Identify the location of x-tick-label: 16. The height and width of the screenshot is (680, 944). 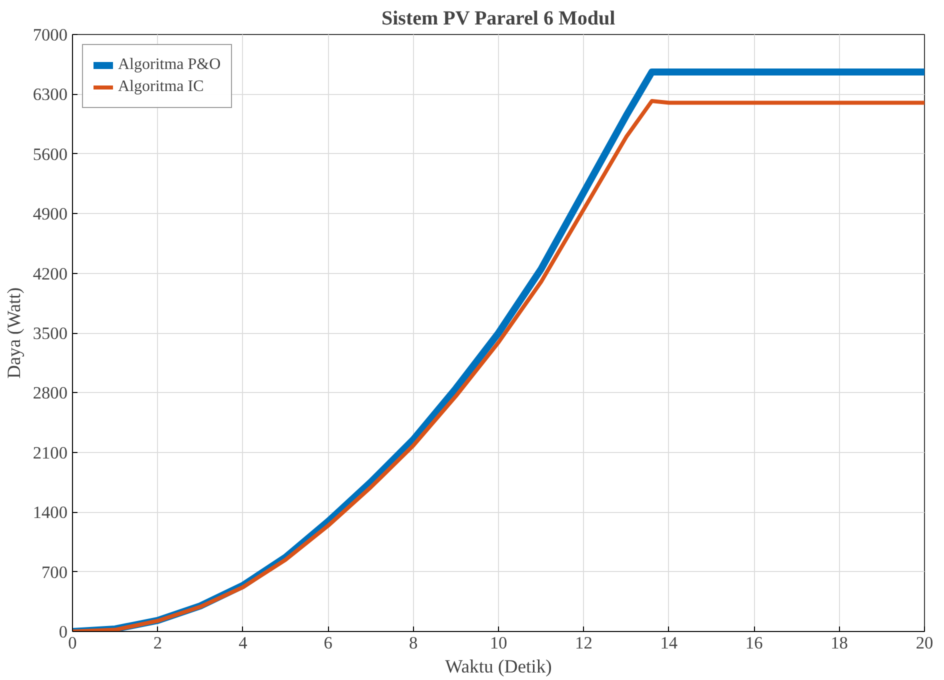
(754, 643).